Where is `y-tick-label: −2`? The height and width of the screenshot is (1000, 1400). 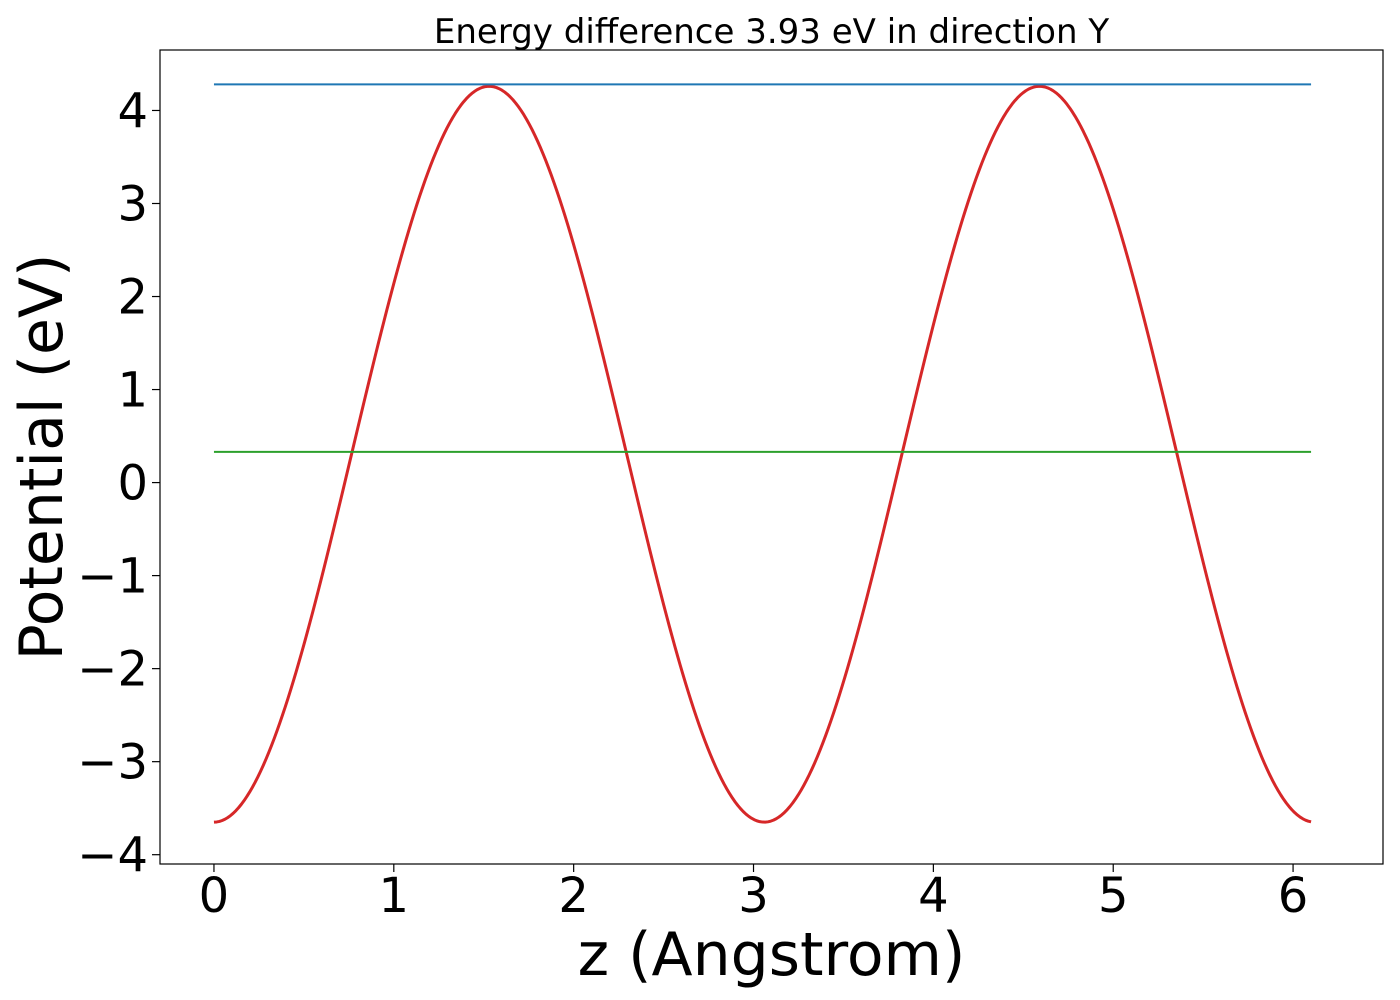 y-tick-label: −2 is located at coordinates (112, 670).